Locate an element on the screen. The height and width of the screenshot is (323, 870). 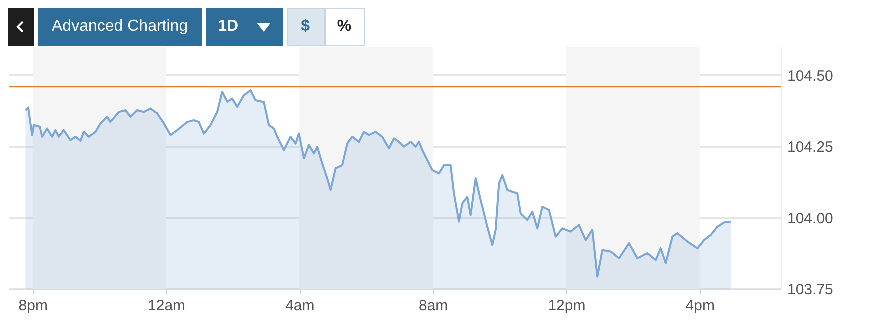
x-tick-label: 4am is located at coordinates (300, 306).